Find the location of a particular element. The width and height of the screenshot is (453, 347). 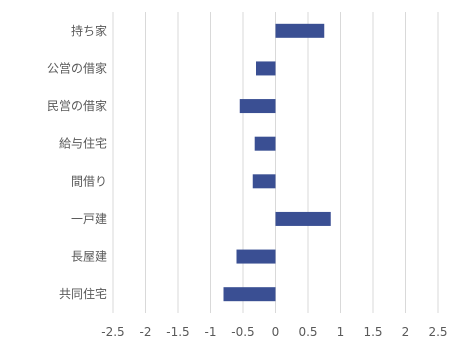

x-tick-label: 2 is located at coordinates (406, 332).